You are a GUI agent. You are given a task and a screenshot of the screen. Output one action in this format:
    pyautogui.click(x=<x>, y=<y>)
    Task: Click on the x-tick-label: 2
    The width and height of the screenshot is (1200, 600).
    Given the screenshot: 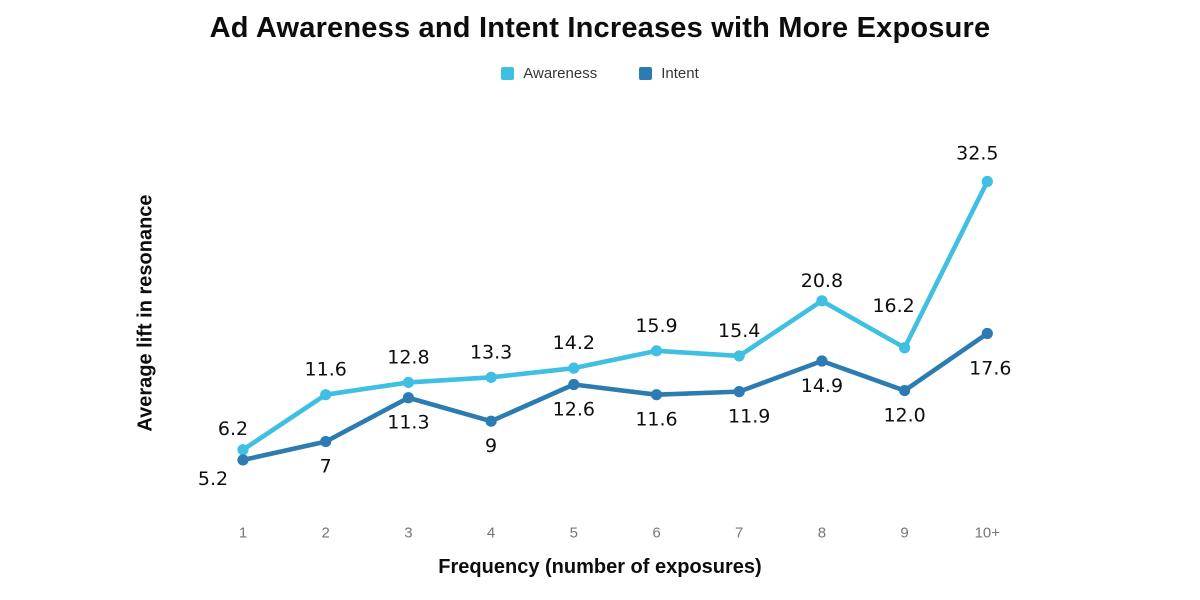 What is the action you would take?
    pyautogui.click(x=326, y=533)
    